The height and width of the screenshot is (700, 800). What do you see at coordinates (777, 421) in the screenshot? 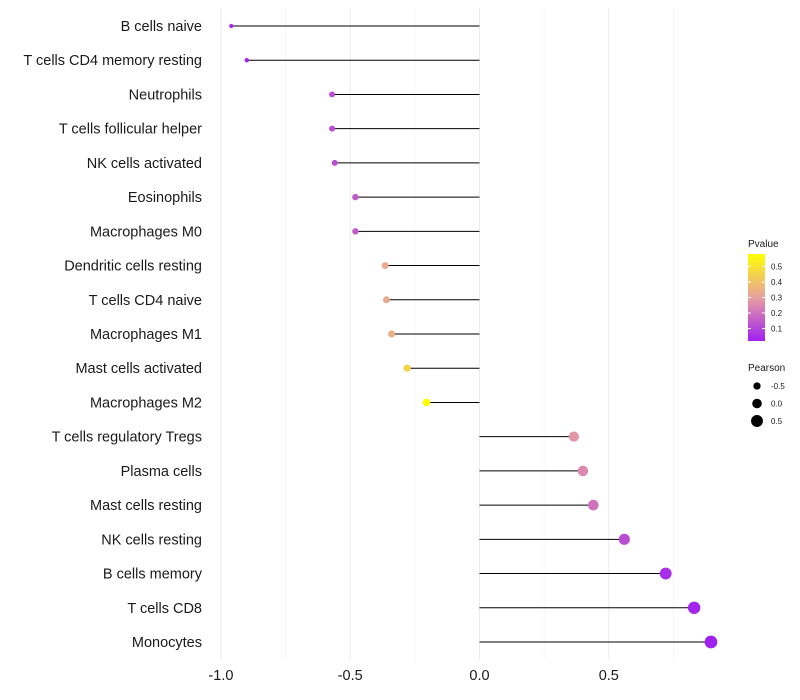
I see `size-key-label: 0.5` at bounding box center [777, 421].